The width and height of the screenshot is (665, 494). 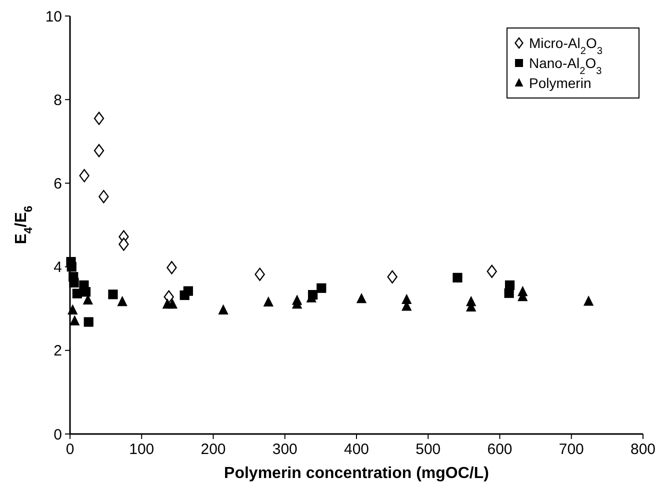 I want to click on legend-label: Micro-Al$_{2}$O$_{3}$, so click(x=566, y=45).